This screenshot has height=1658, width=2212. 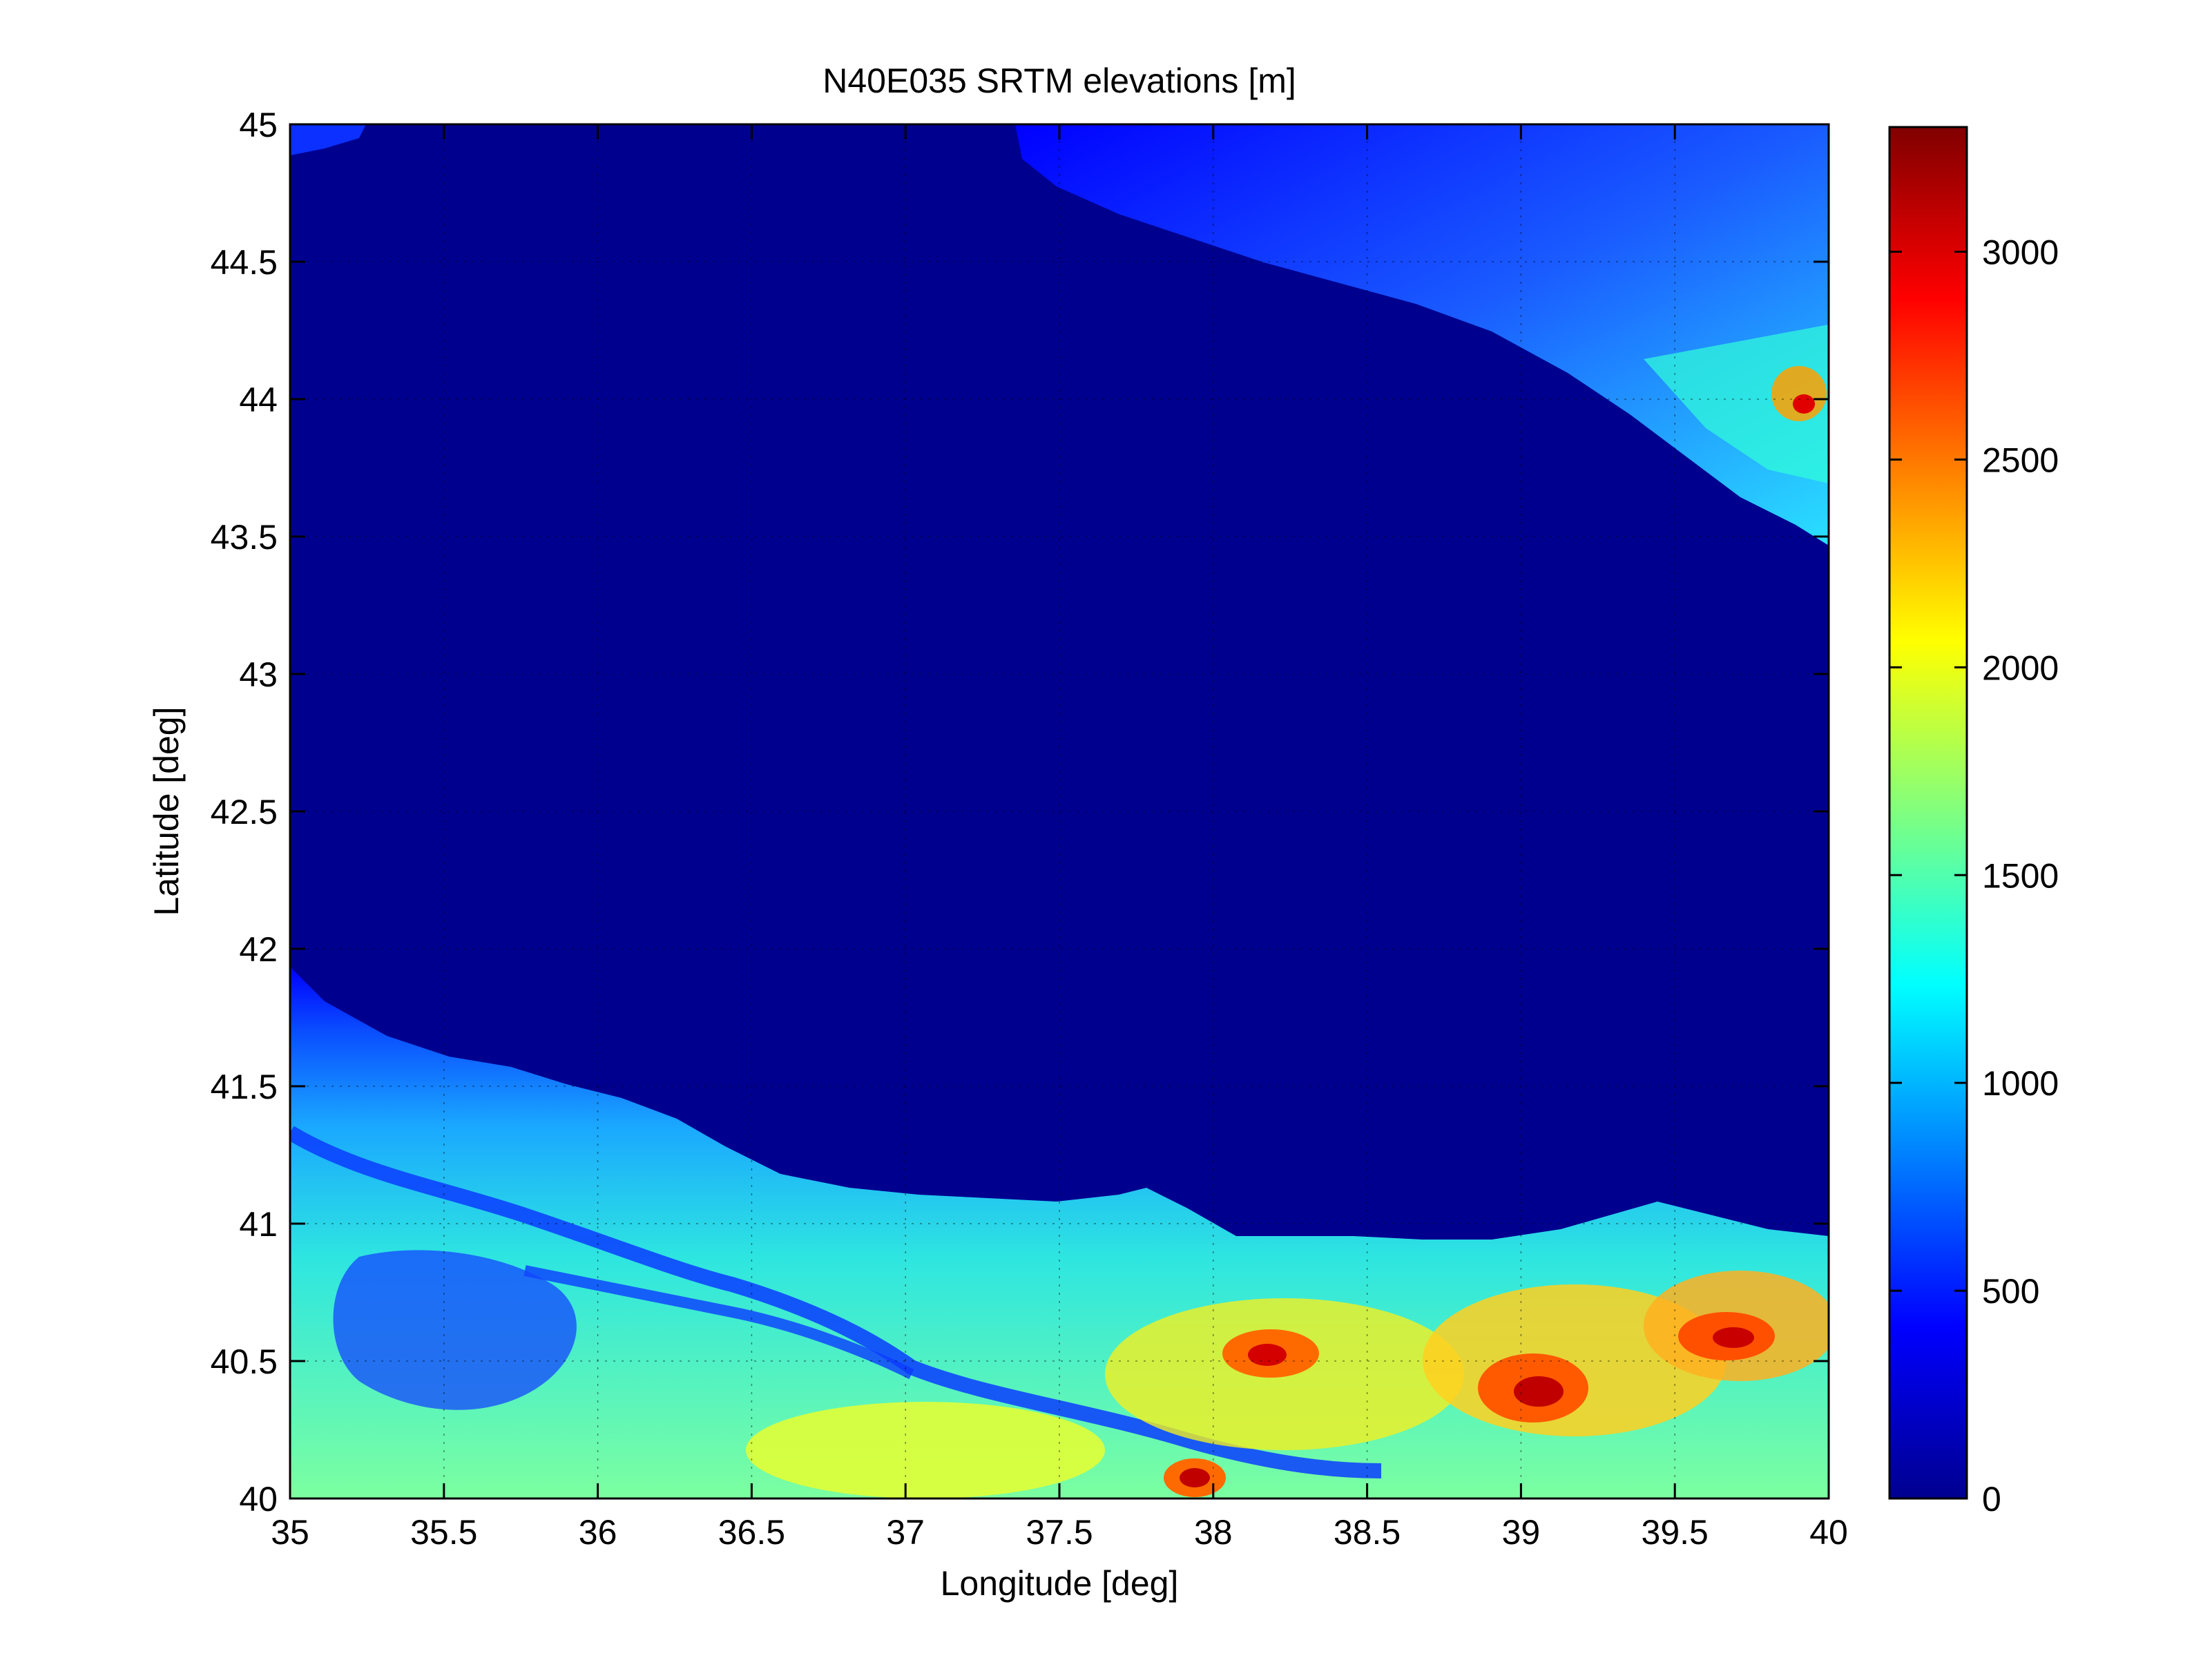 I want to click on y-tick-label: 40.5, so click(x=244, y=1361).